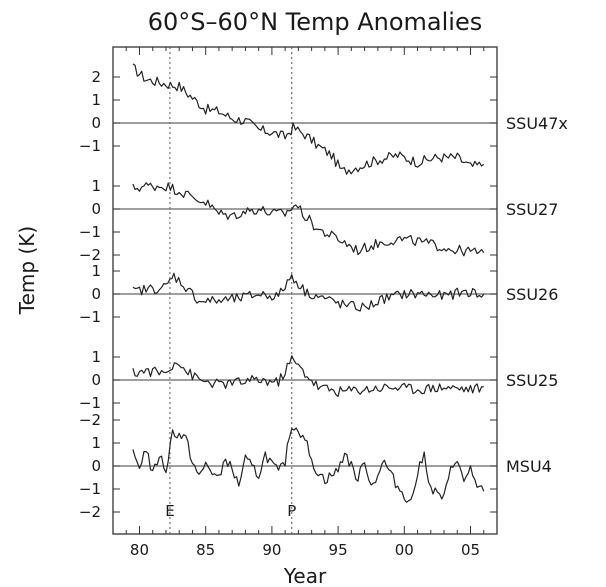  I want to click on x-tick-label: 05, so click(470, 550).